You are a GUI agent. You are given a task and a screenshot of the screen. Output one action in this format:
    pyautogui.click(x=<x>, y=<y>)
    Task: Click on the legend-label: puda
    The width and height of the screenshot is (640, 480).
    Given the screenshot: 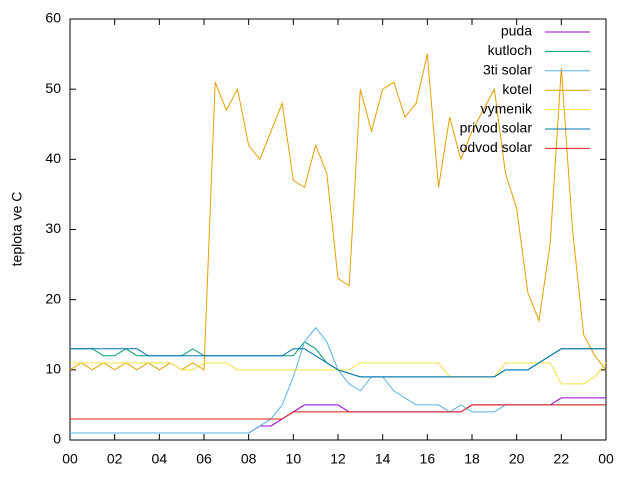 What is the action you would take?
    pyautogui.click(x=516, y=31)
    